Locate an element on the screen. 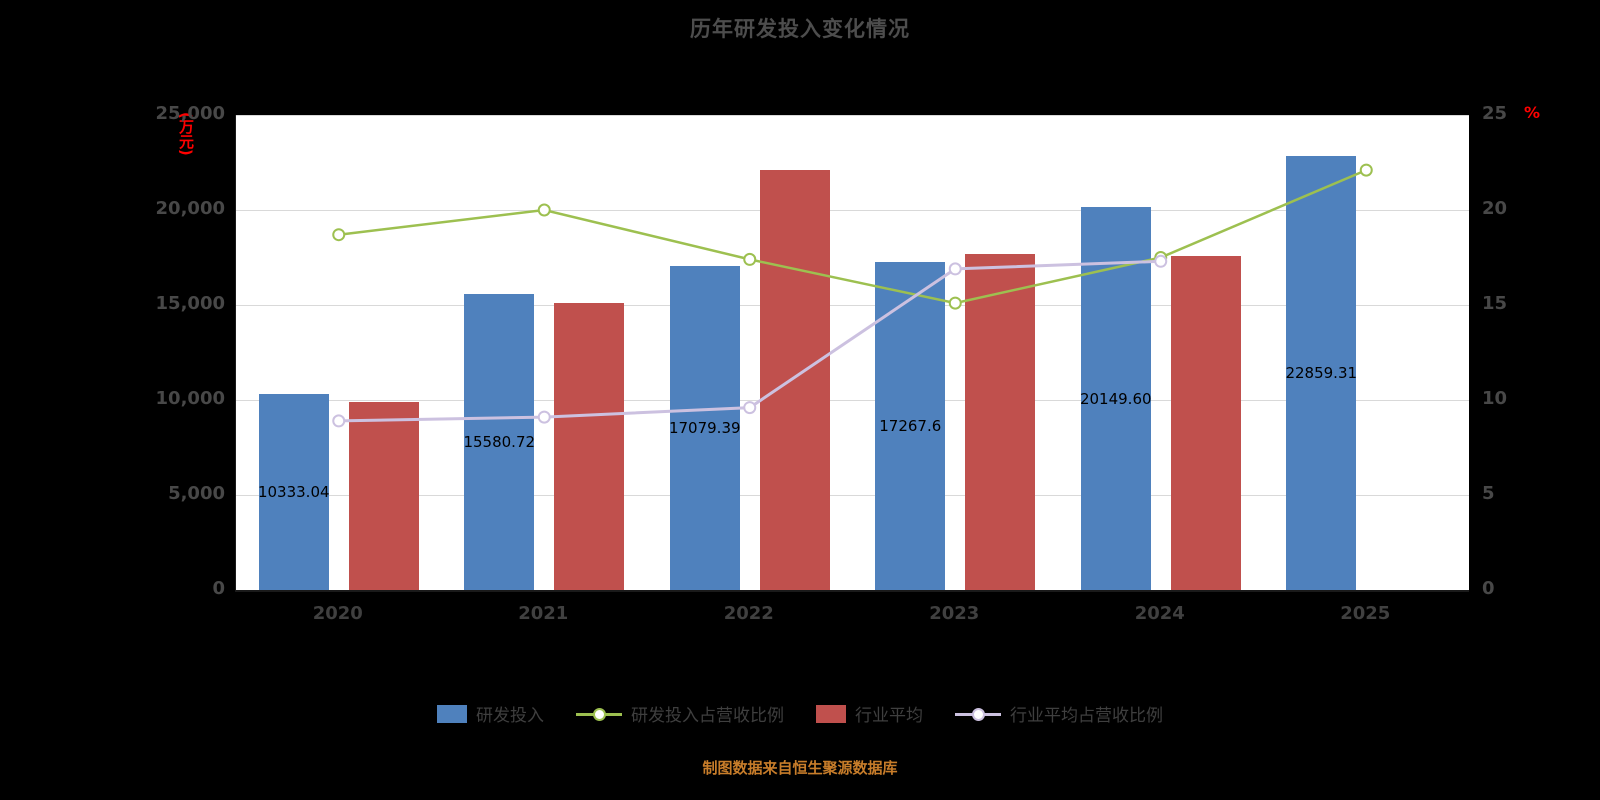  x-axis-label-2020: 2020 is located at coordinates (337, 613).